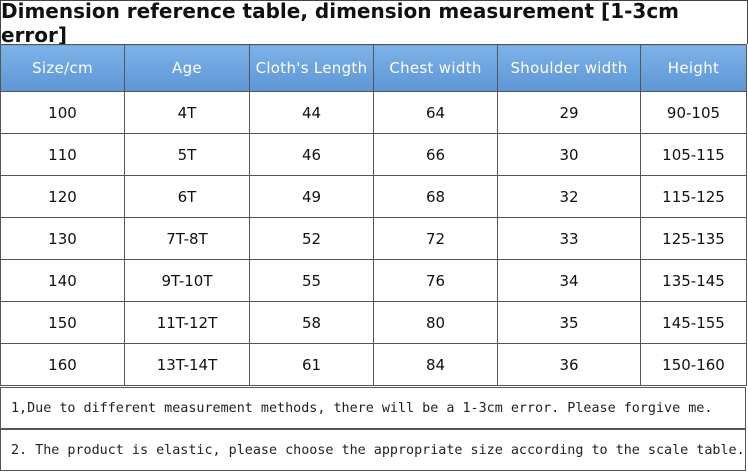 This screenshot has height=476, width=748. What do you see at coordinates (569, 112) in the screenshot?
I see `table-cell: 29` at bounding box center [569, 112].